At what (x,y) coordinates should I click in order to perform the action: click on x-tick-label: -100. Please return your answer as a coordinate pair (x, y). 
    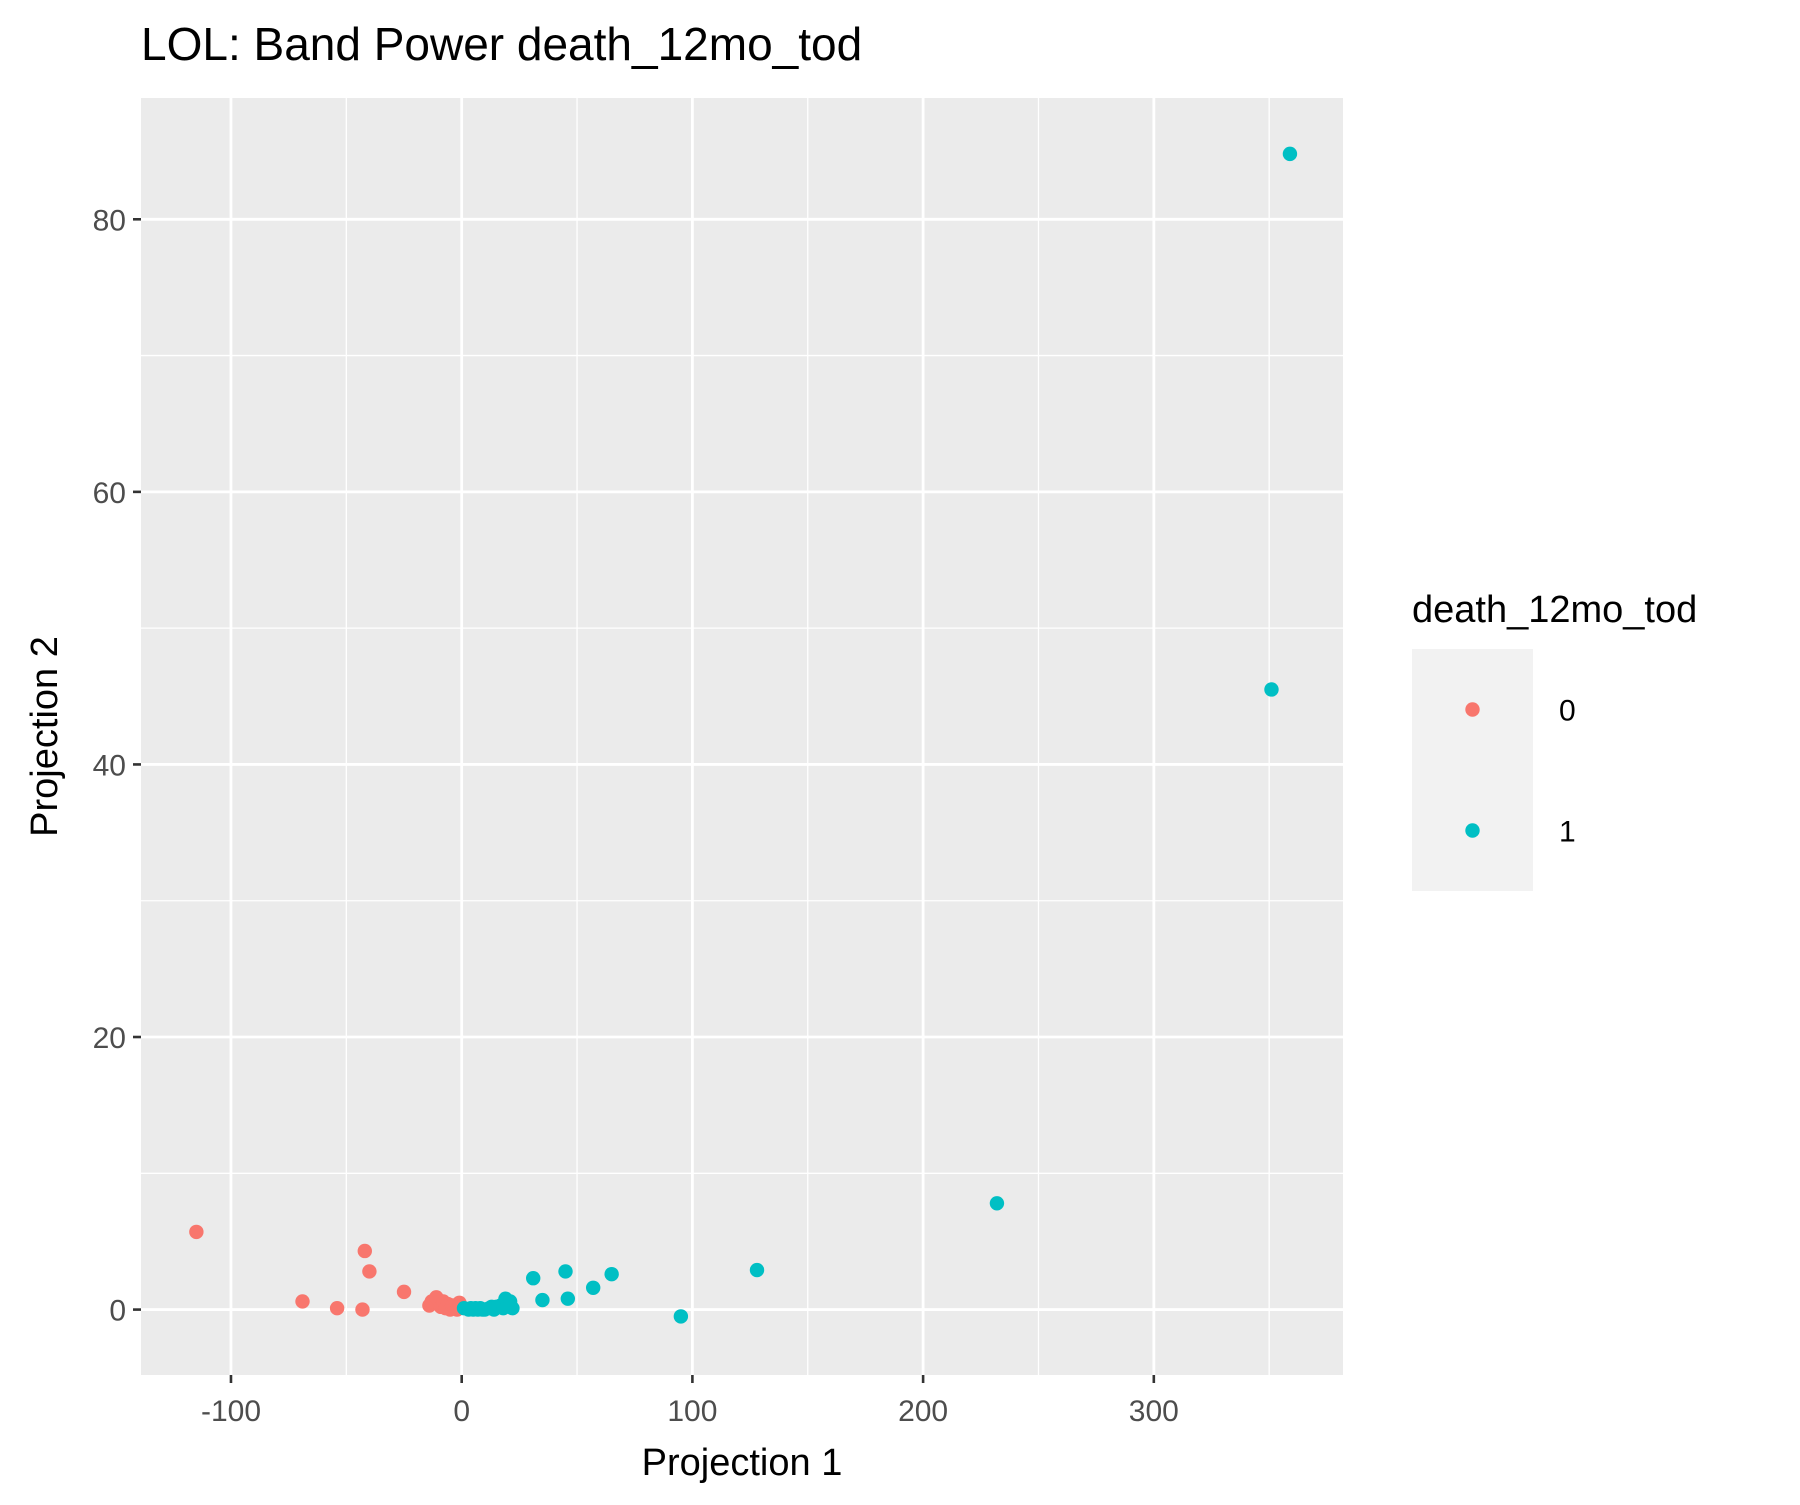
    Looking at the image, I should click on (231, 1411).